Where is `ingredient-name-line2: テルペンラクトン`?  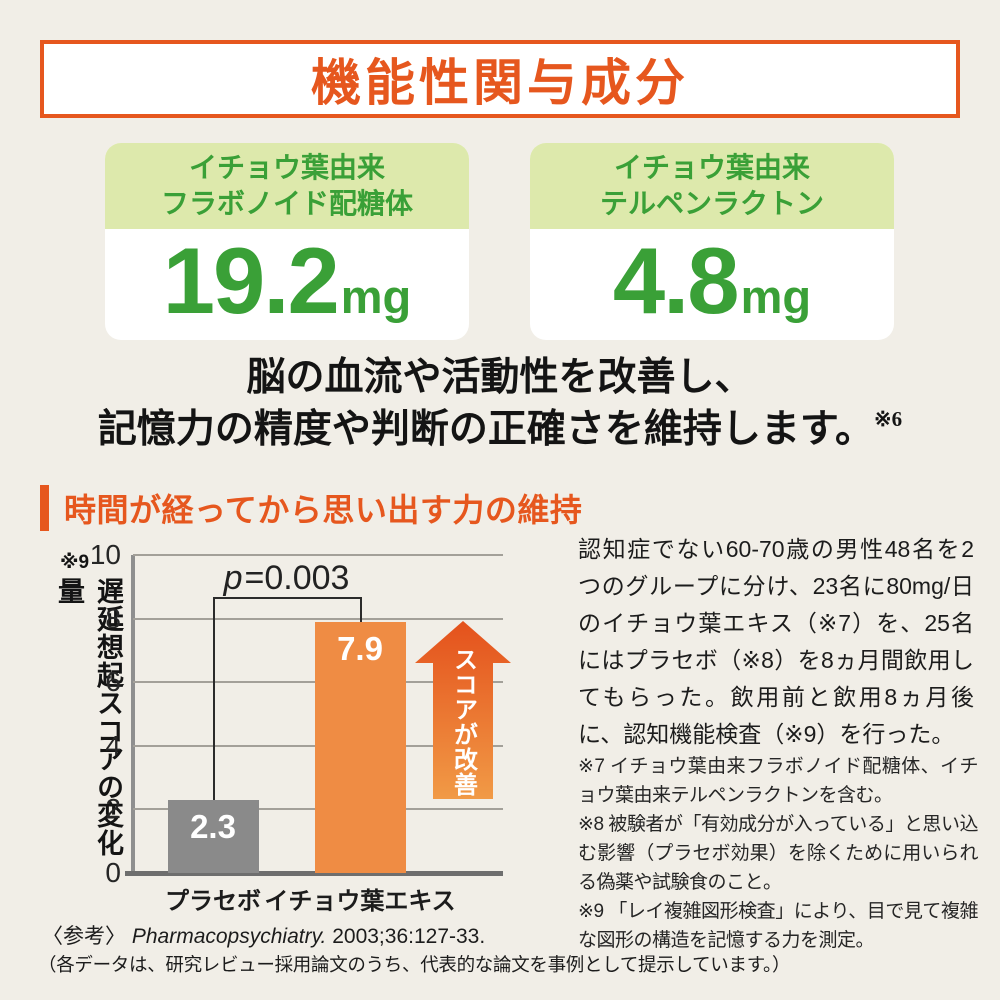 ingredient-name-line2: テルペンラクトン is located at coordinates (711, 203).